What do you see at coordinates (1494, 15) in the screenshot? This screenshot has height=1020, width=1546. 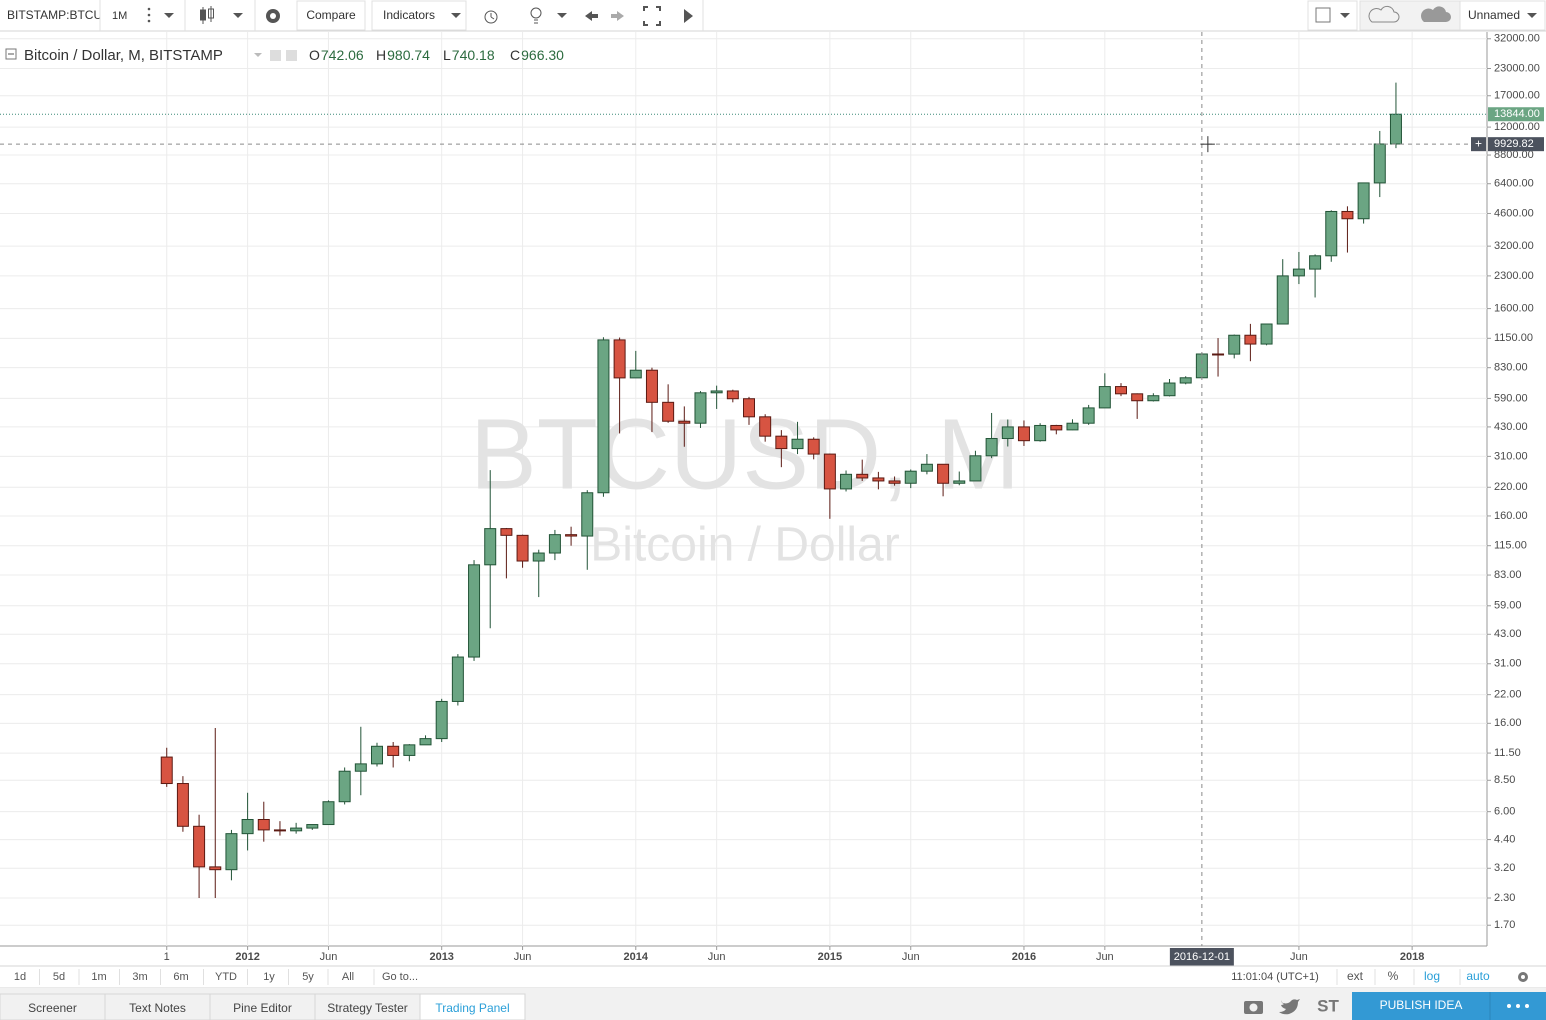 I see `layout-name: Unnamed` at bounding box center [1494, 15].